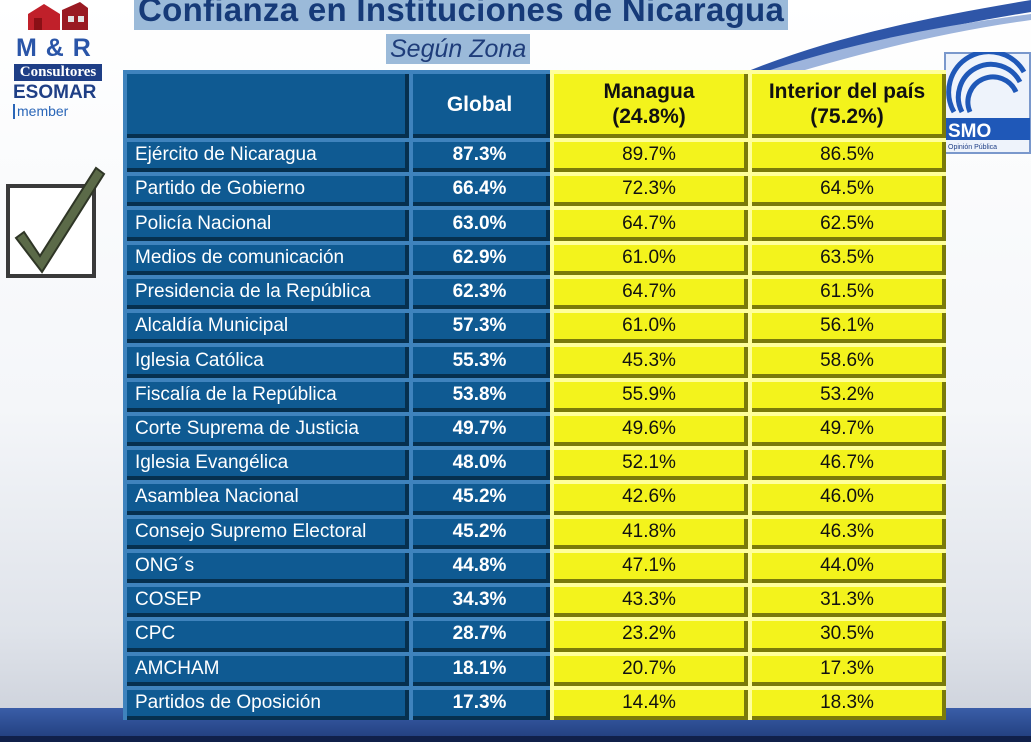  What do you see at coordinates (847, 360) in the screenshot?
I see `interior-value-cell: 58.6%` at bounding box center [847, 360].